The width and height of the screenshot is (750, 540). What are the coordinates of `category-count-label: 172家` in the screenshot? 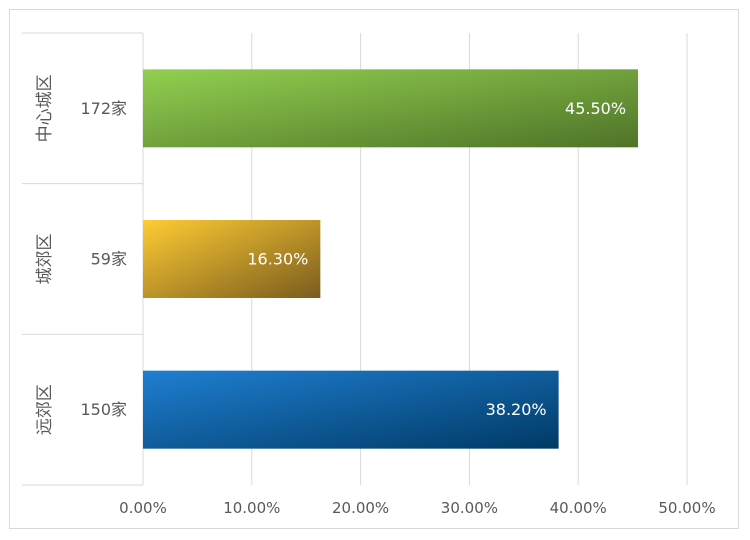 It's located at (103, 108).